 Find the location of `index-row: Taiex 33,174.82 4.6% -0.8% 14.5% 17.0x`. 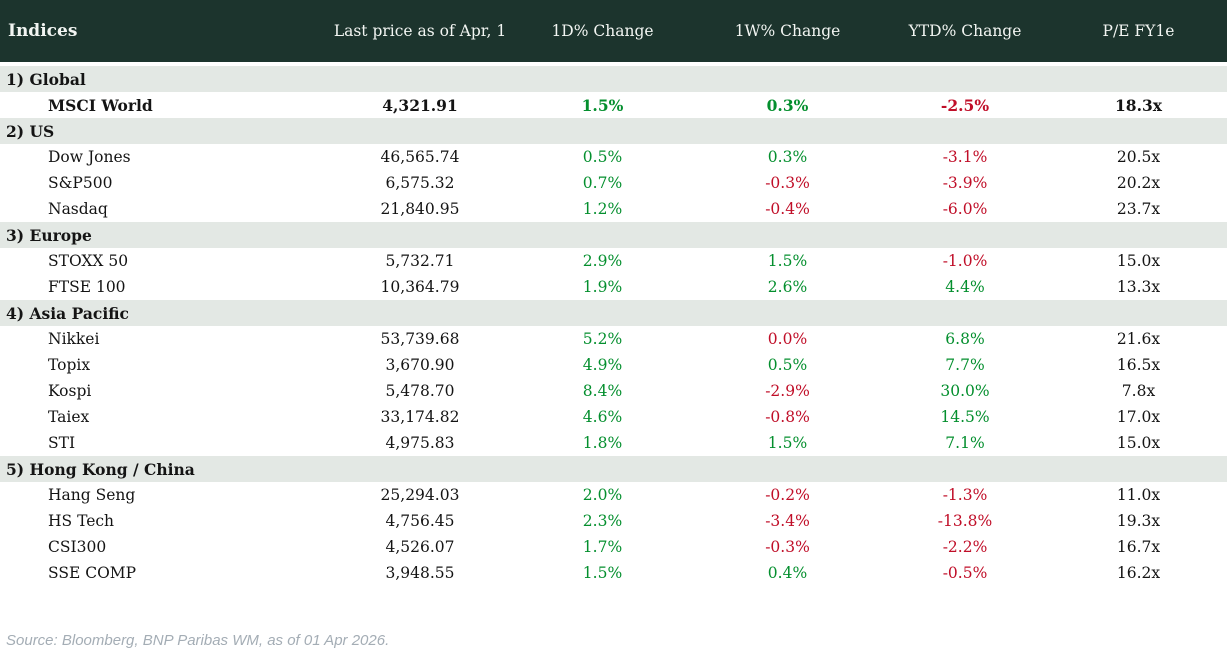

index-row: Taiex 33,174.82 4.6% -0.8% 14.5% 17.0x is located at coordinates (613, 417).